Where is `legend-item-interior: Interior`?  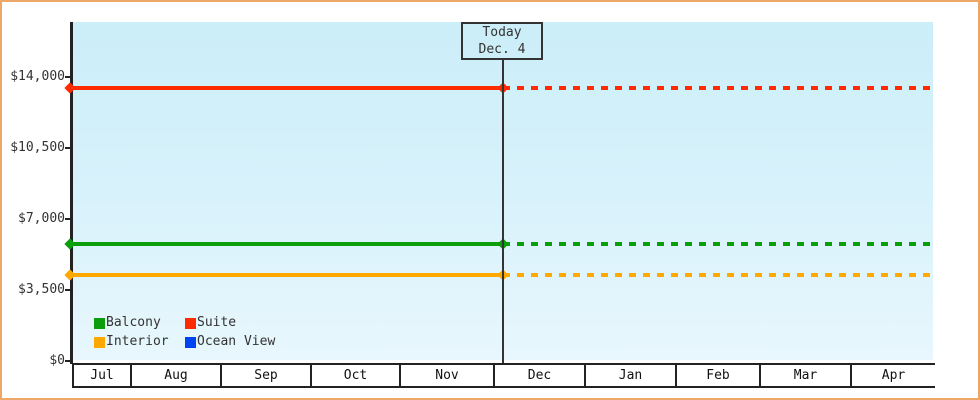 legend-item-interior: Interior is located at coordinates (139, 342).